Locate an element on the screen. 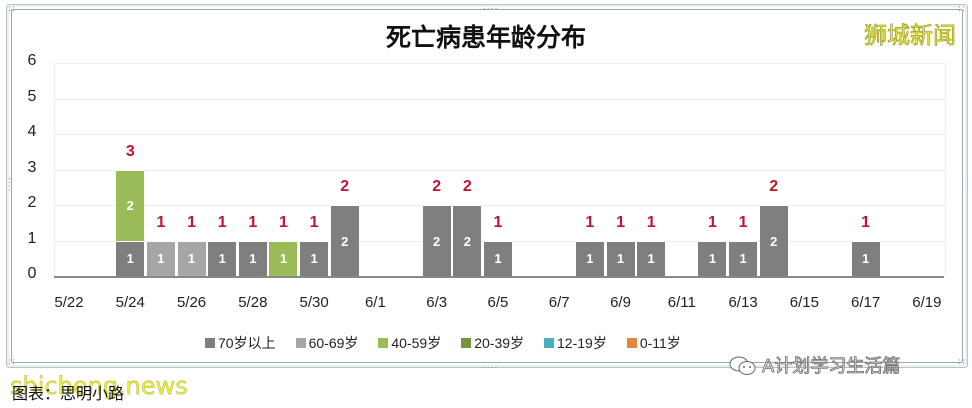  legend-label: 20-39岁 is located at coordinates (499, 343).